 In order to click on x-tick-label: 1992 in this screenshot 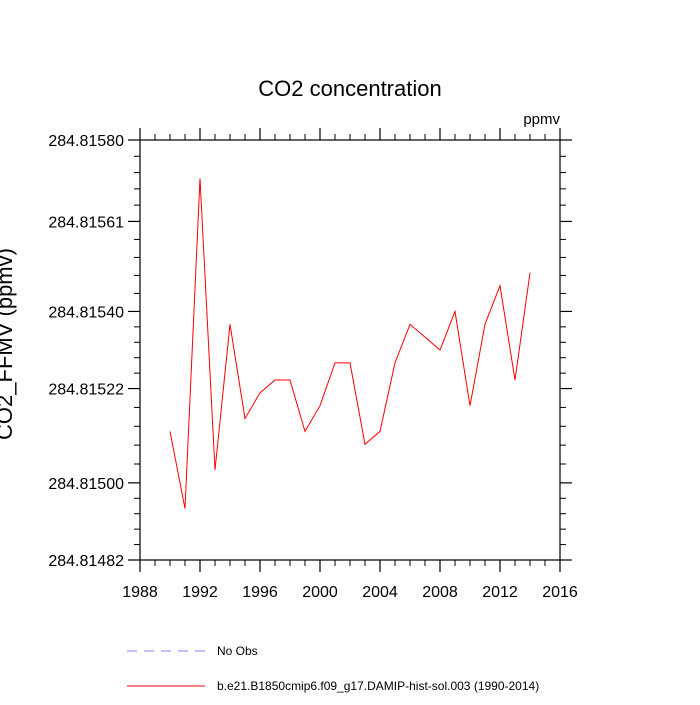, I will do `click(200, 592)`.